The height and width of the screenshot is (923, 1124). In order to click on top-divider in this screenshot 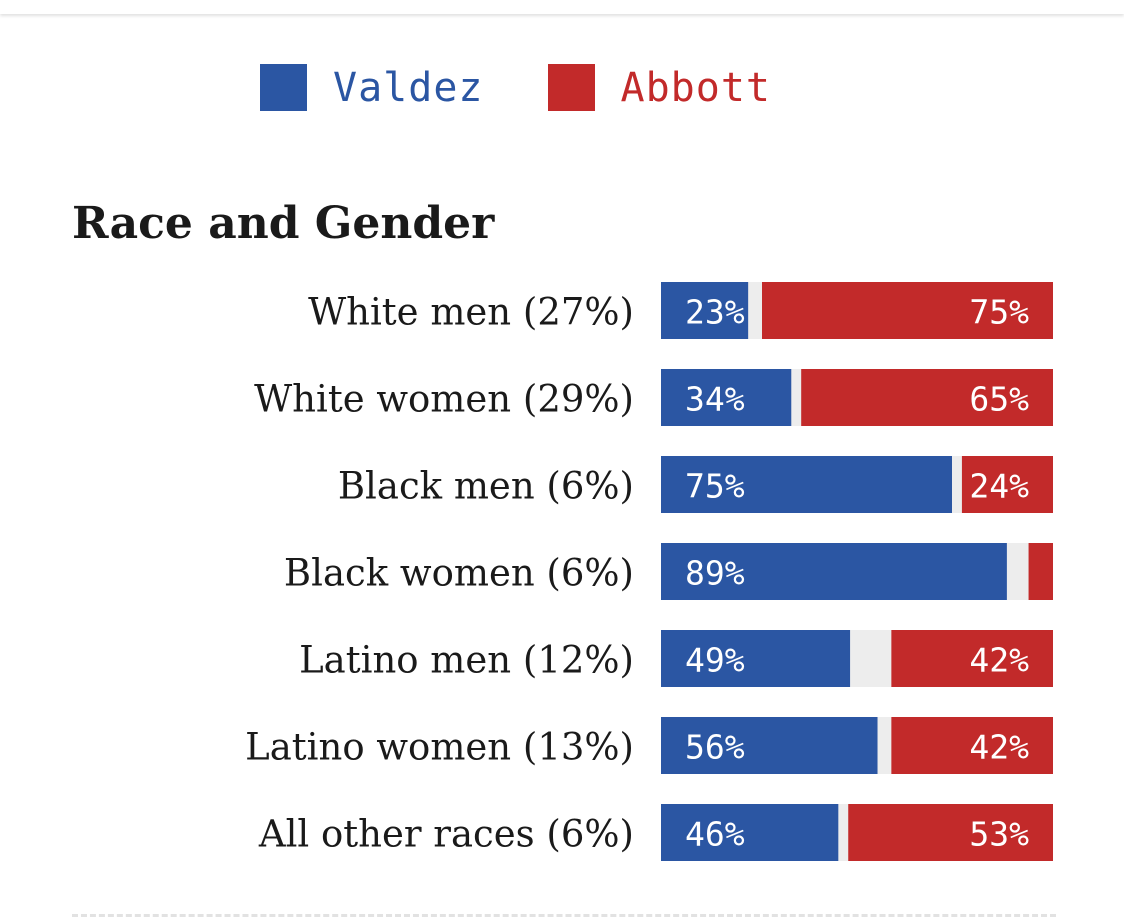, I will do `click(562, 7)`.